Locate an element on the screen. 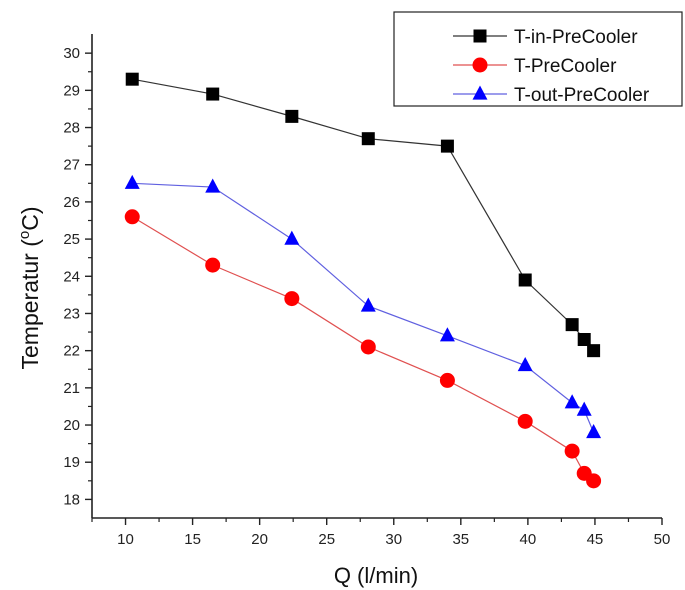 This screenshot has width=685, height=590. y-tick-label: 25 is located at coordinates (71, 239).